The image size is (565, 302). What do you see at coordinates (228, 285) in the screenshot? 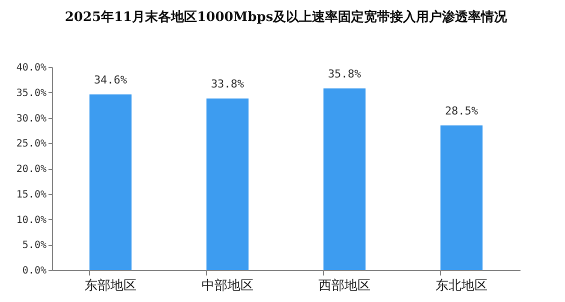
I see `x-tick-label: 中部地区` at bounding box center [228, 285].